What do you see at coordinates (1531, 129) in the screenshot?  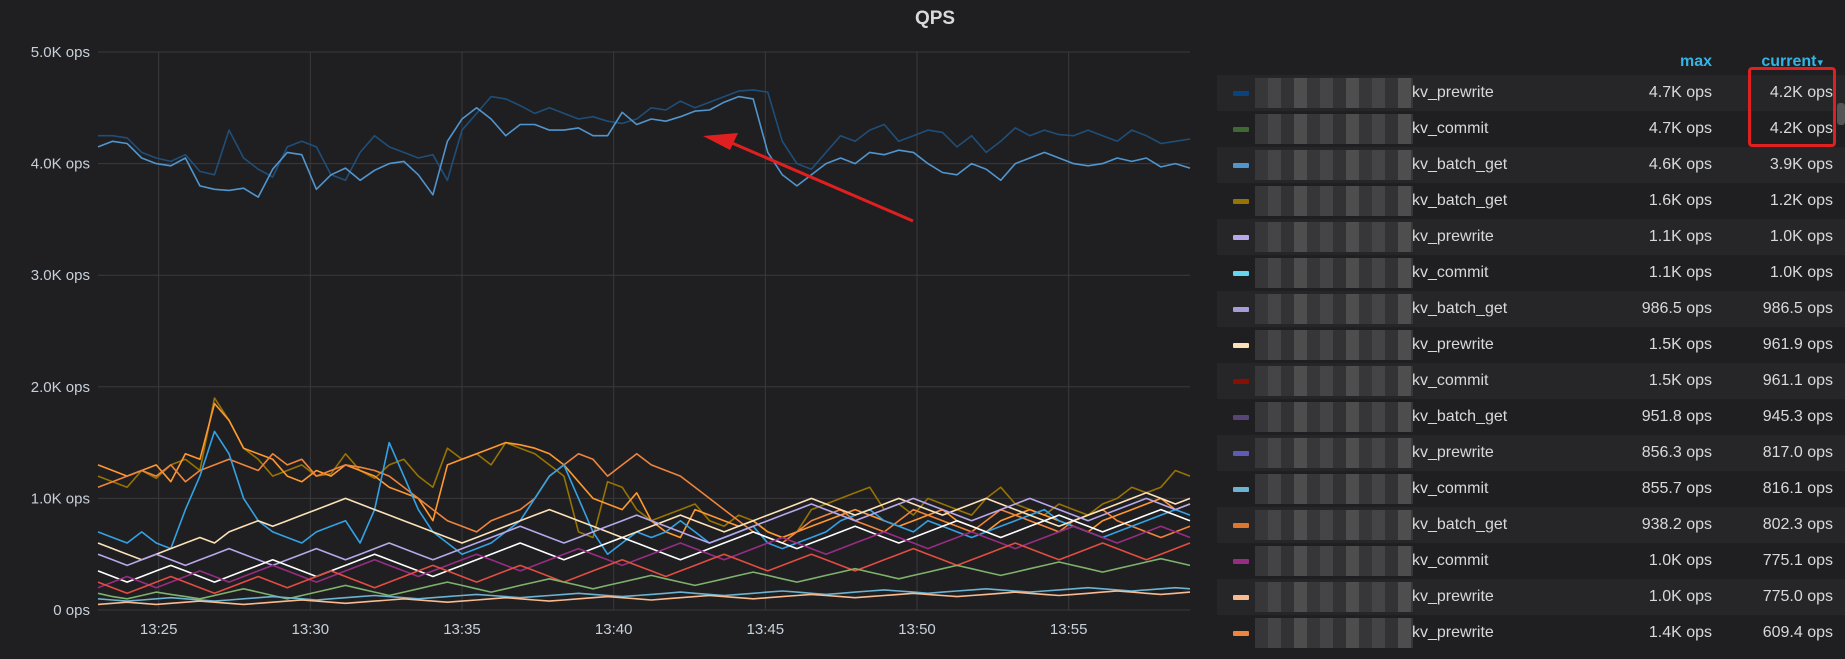 I see `legend-row: kv_commit 4.7K ops 4.2K ops` at bounding box center [1531, 129].